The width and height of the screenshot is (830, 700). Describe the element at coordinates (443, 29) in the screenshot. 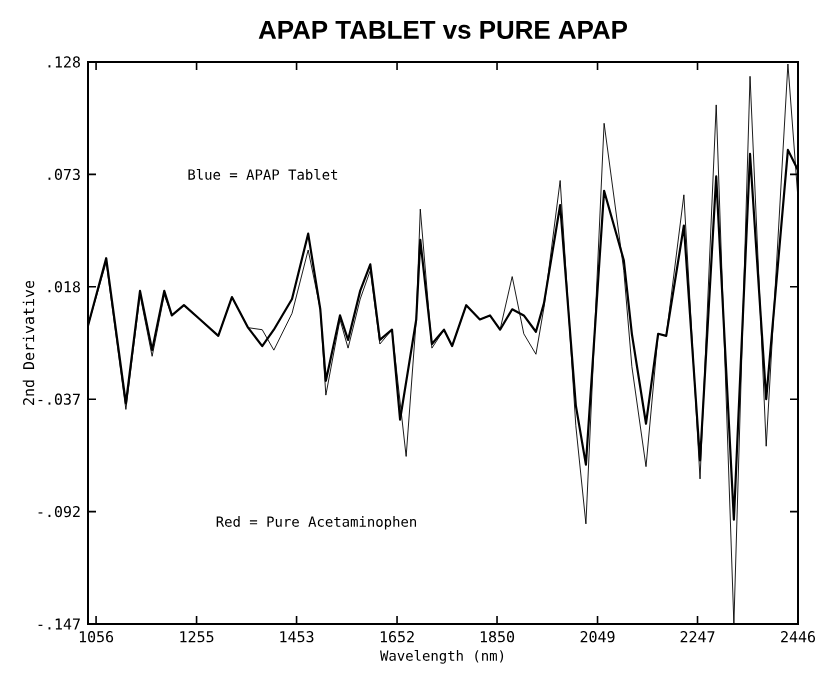

I see `chart-title: APAP TABLET vs PURE APAP` at that location.